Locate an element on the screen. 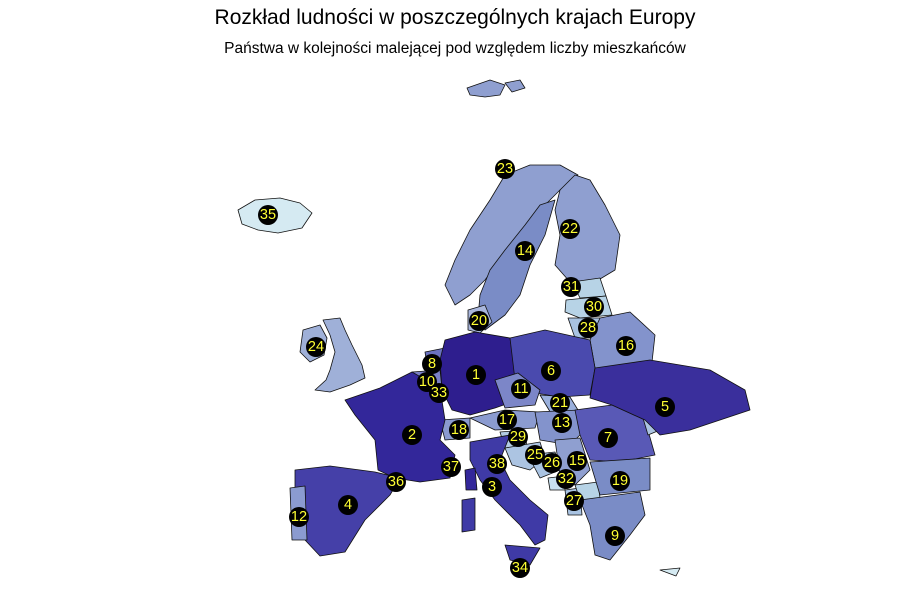  rank-label: 31 is located at coordinates (571, 287).